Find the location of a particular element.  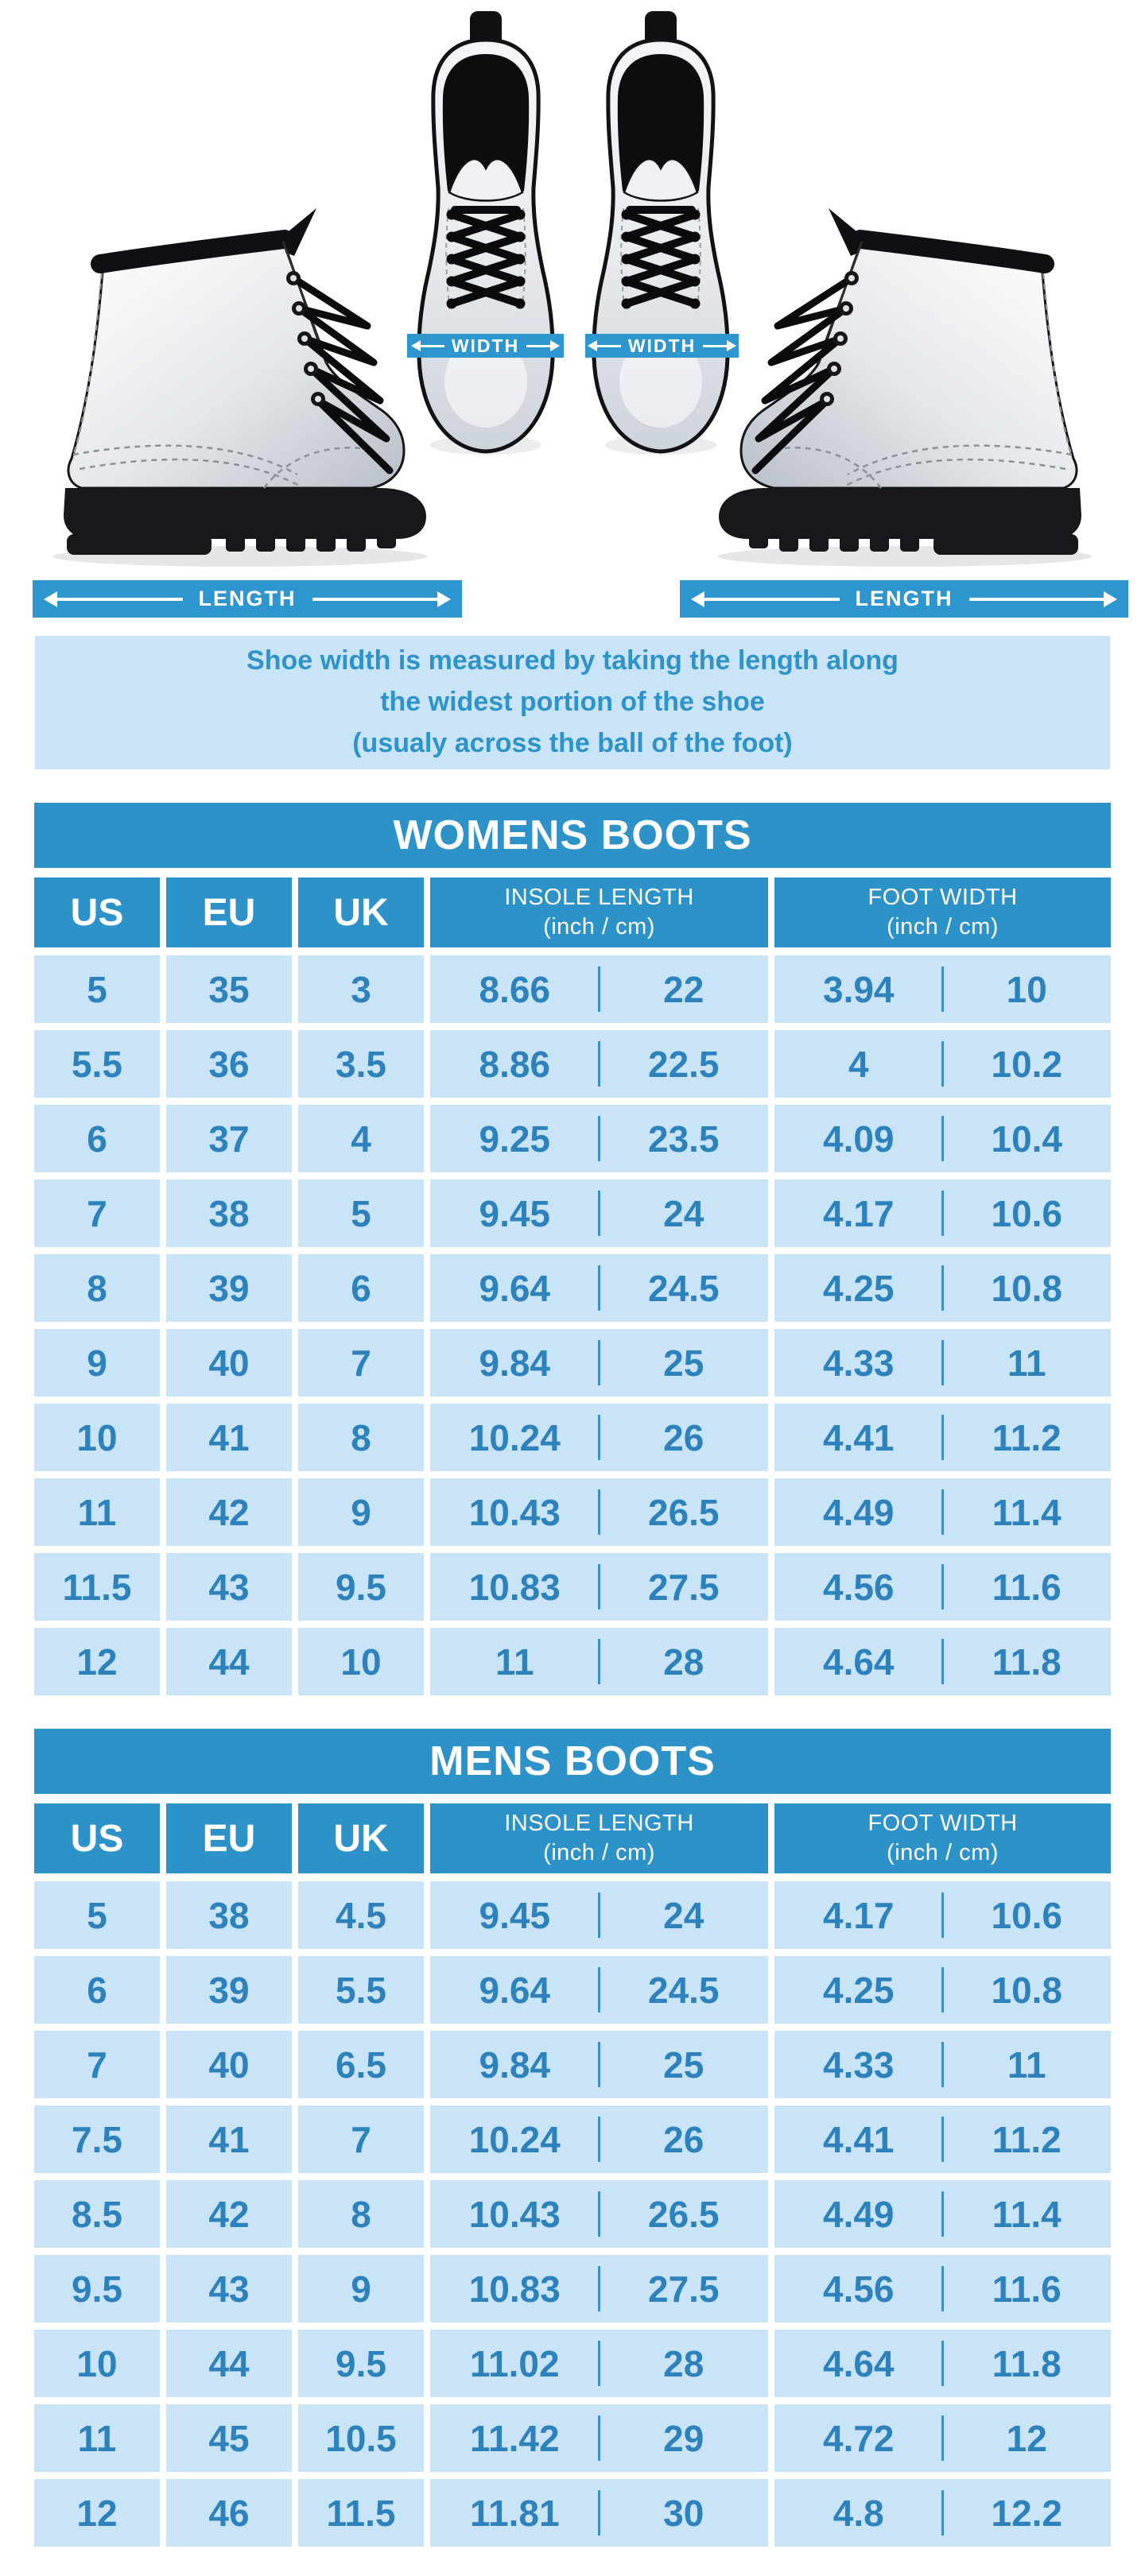

table-row: 8.5 42 8 10.43 26.5 4.49 11.4 is located at coordinates (572, 2214).